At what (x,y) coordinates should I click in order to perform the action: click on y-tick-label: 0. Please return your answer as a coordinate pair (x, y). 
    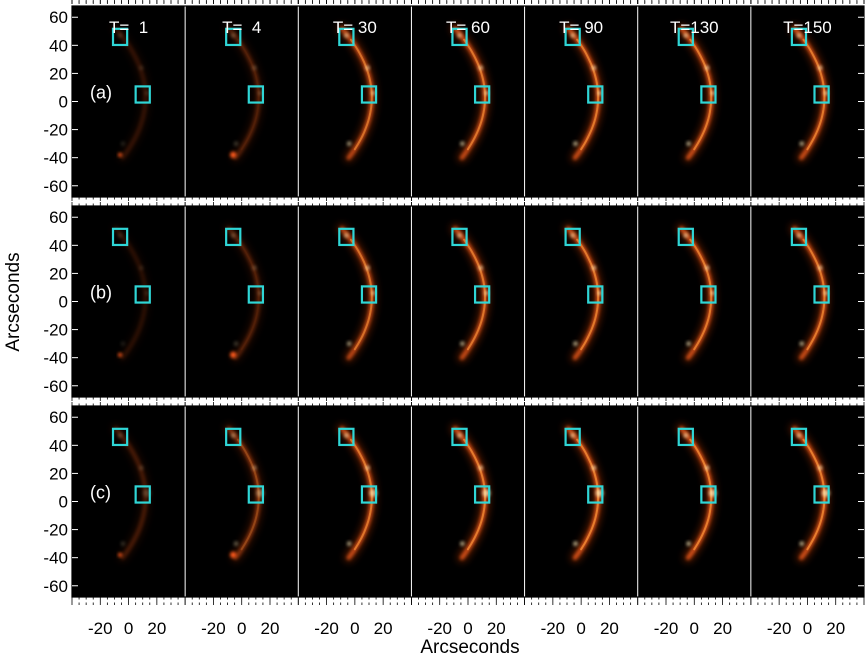
    Looking at the image, I should click on (63, 102).